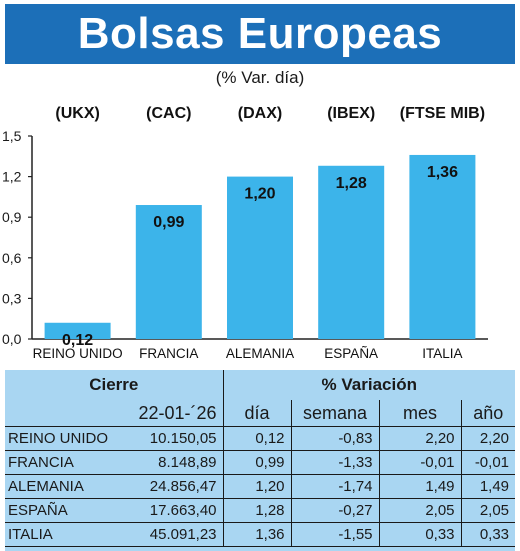 This screenshot has width=520, height=551. I want to click on cell-cierre: 17.663,40, so click(163, 510).